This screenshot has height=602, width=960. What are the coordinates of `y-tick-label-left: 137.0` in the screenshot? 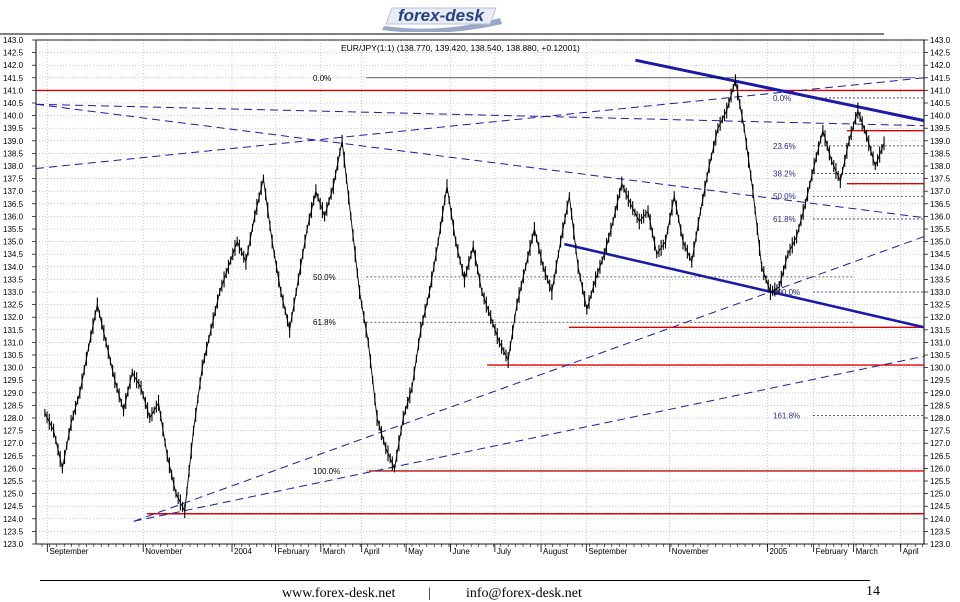 It's located at (13, 191).